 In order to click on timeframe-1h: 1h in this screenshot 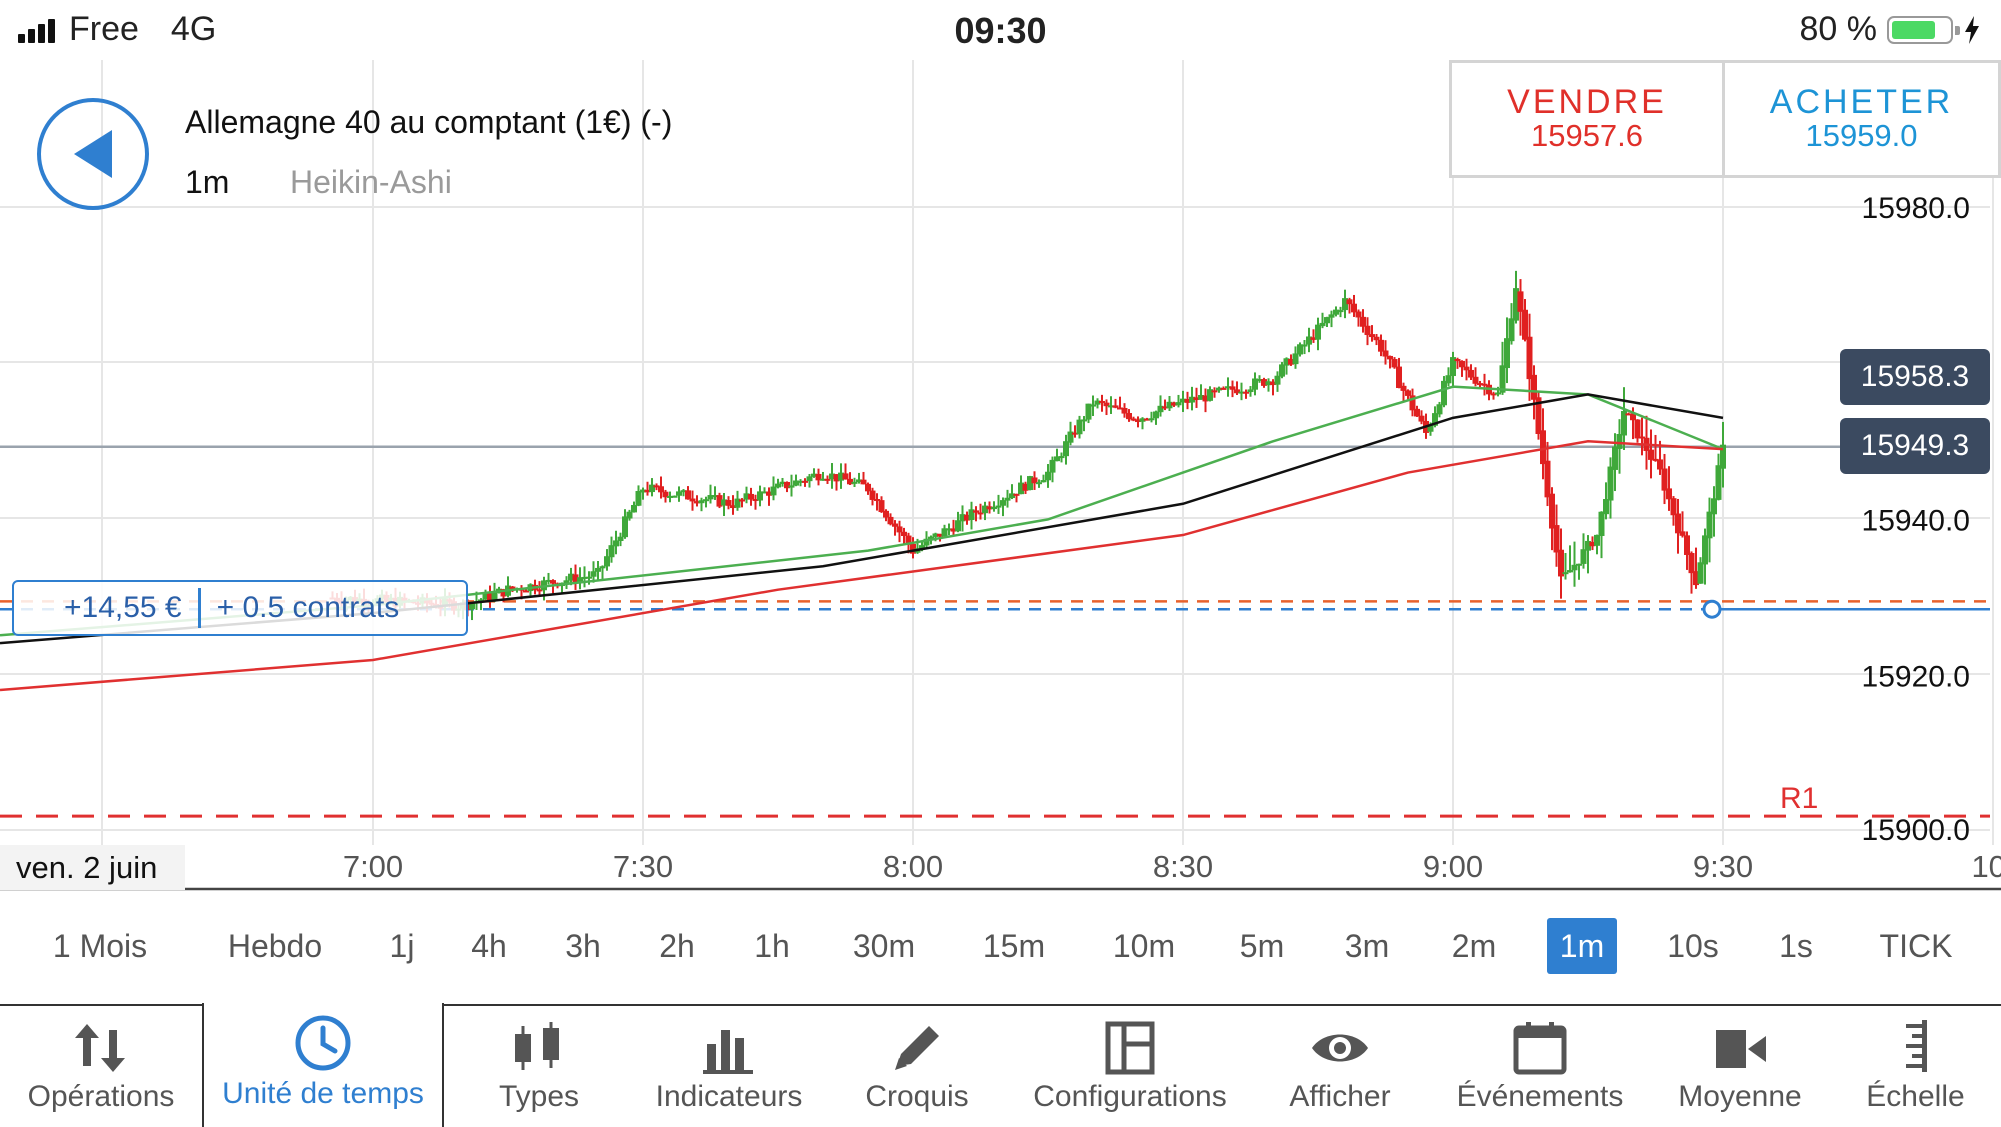, I will do `click(772, 946)`.